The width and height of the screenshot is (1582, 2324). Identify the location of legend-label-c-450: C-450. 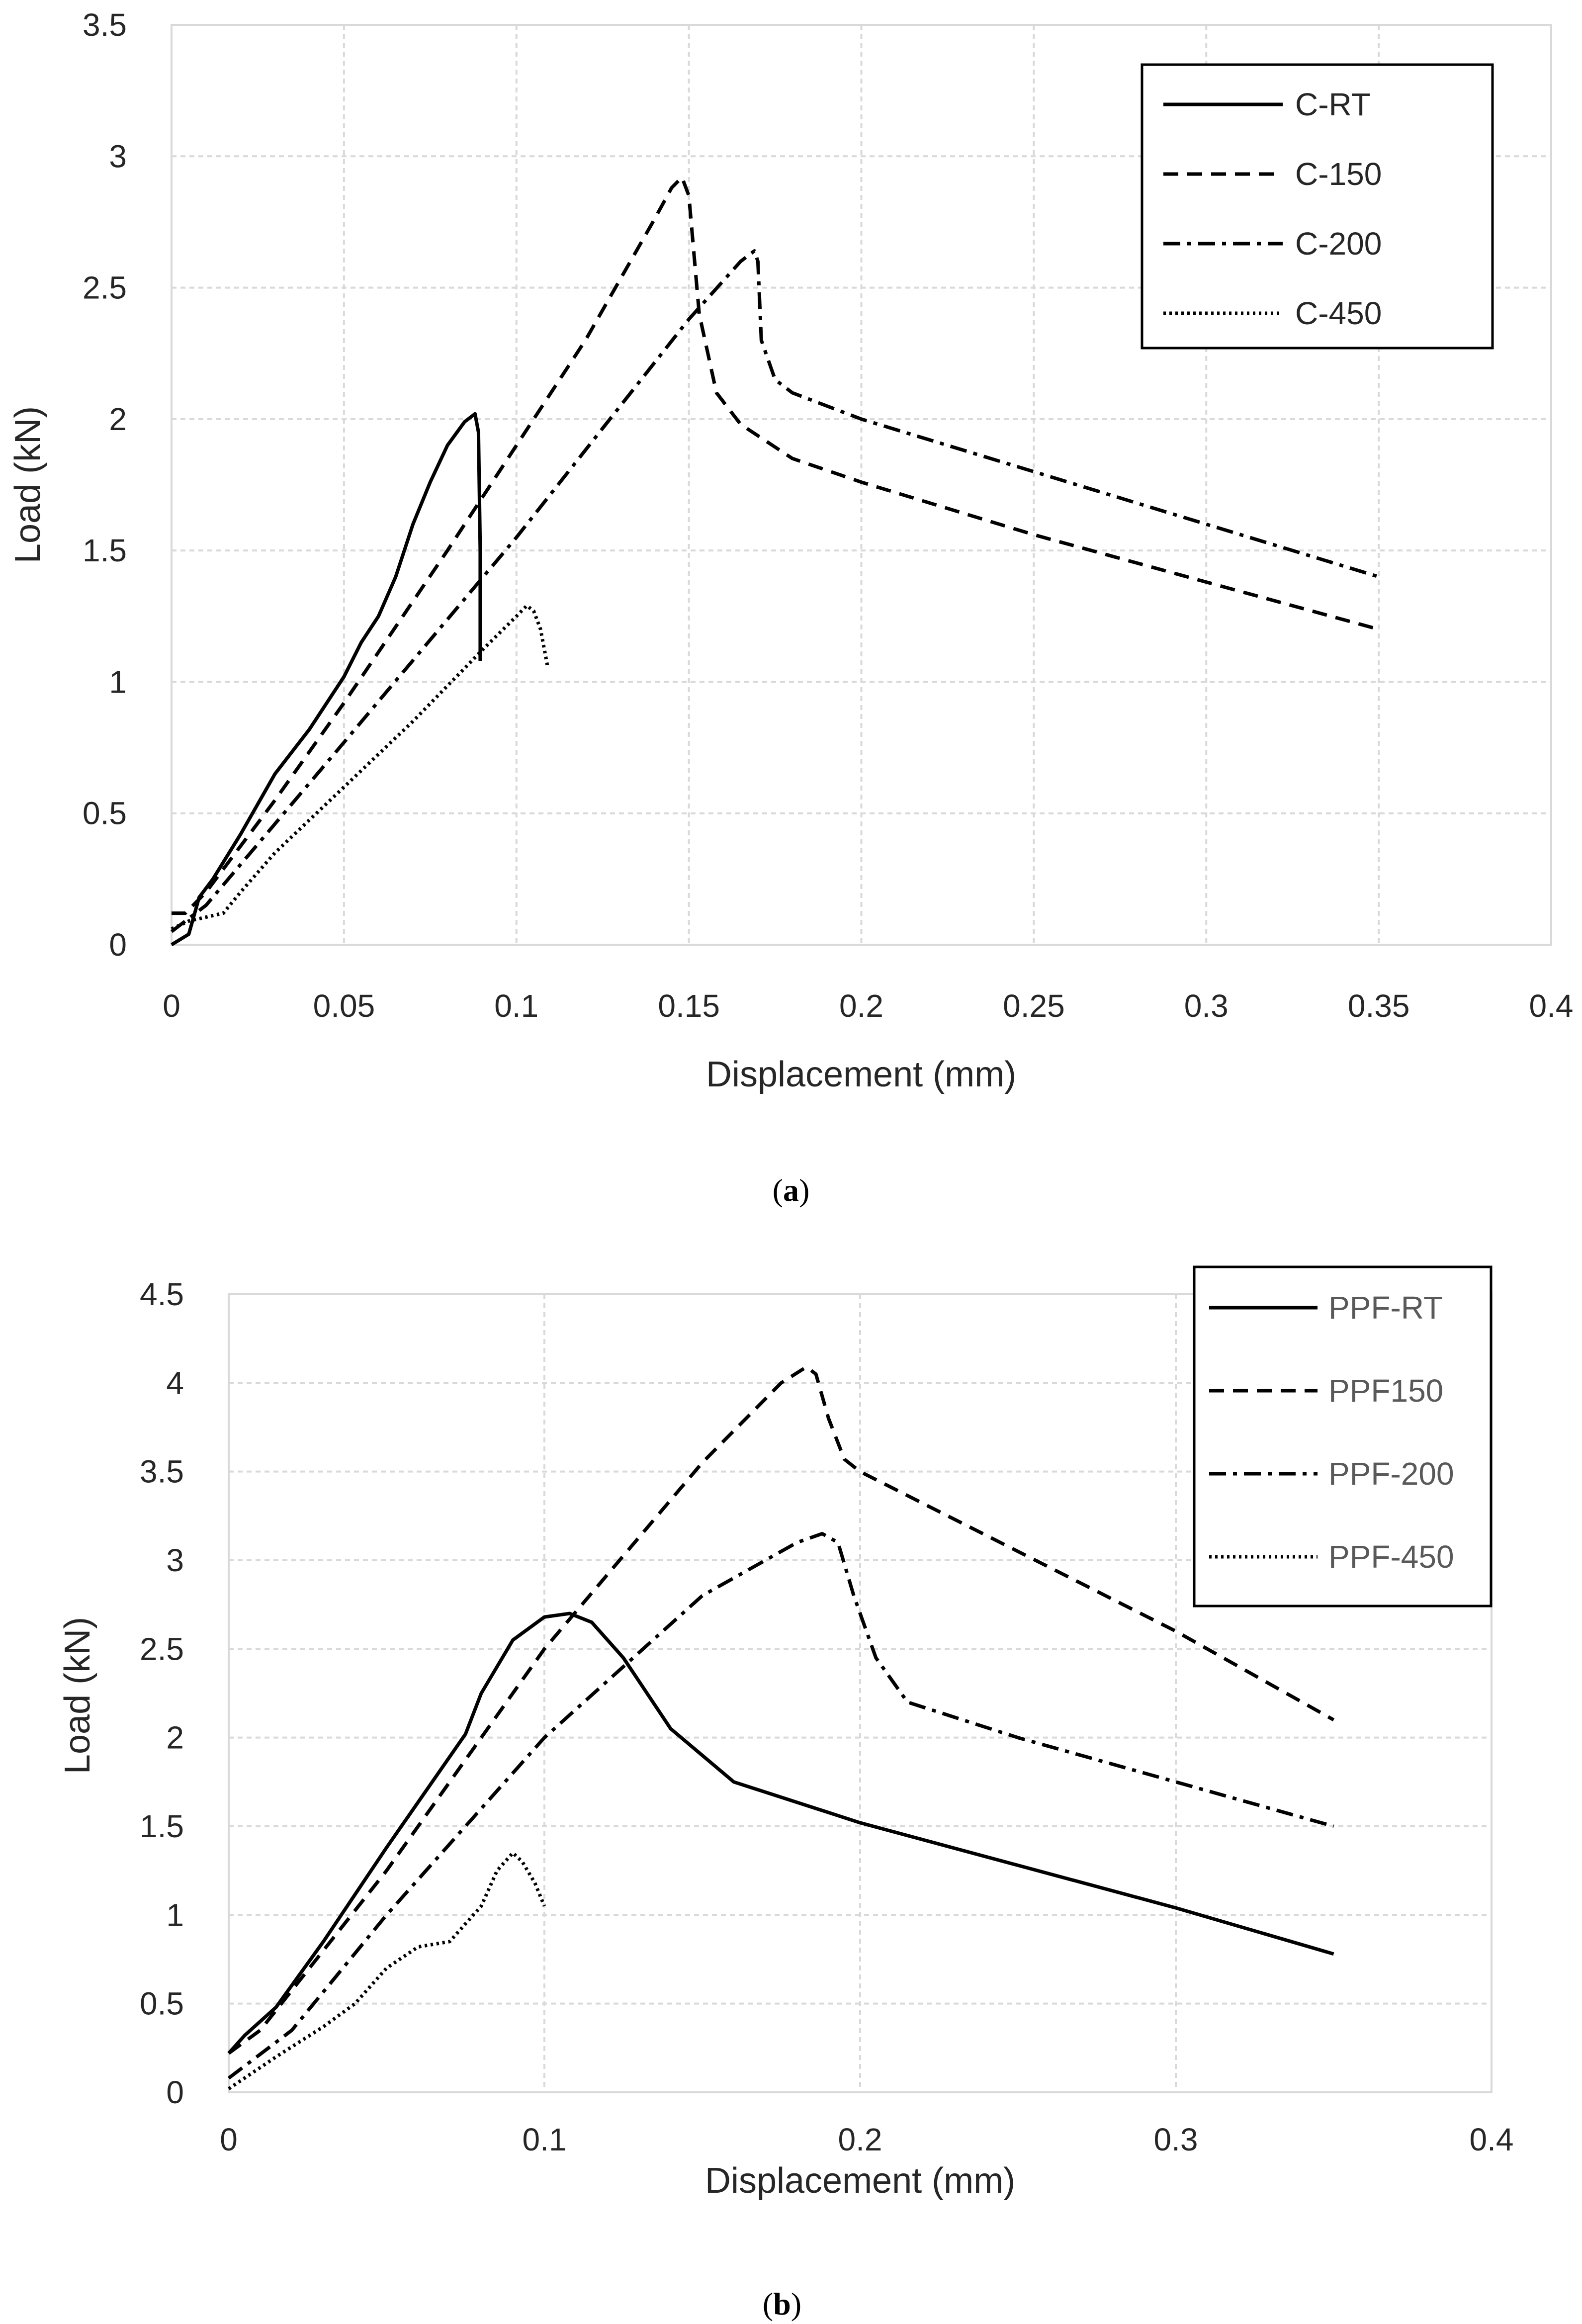
(1339, 313).